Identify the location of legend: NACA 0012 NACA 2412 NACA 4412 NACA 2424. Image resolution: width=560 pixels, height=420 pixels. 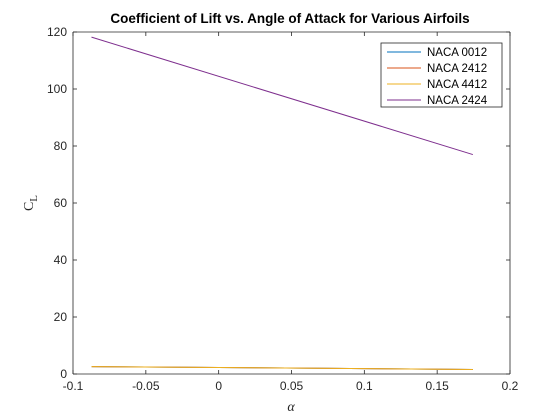
(441, 75).